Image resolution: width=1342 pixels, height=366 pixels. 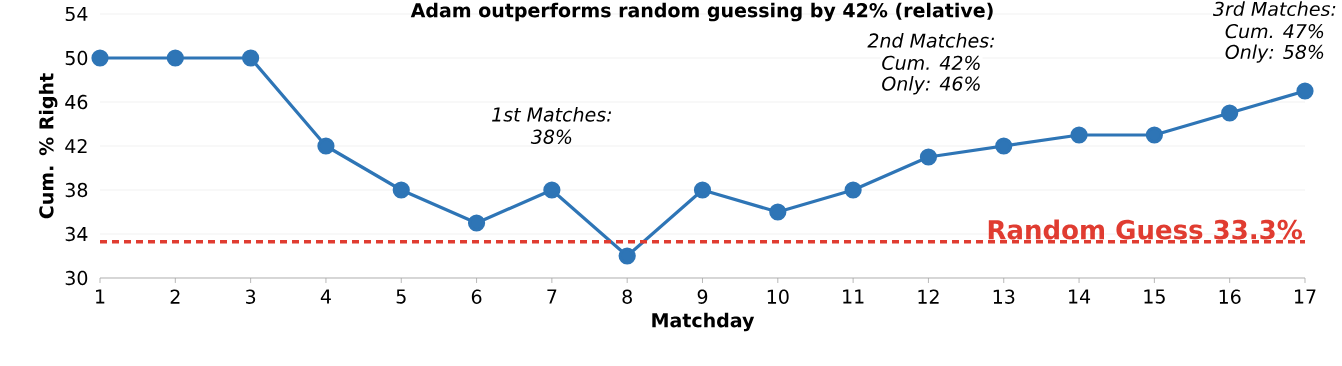 I want to click on chart-title: Adam outperforms random guessing by 42% (relative), so click(x=701, y=12).